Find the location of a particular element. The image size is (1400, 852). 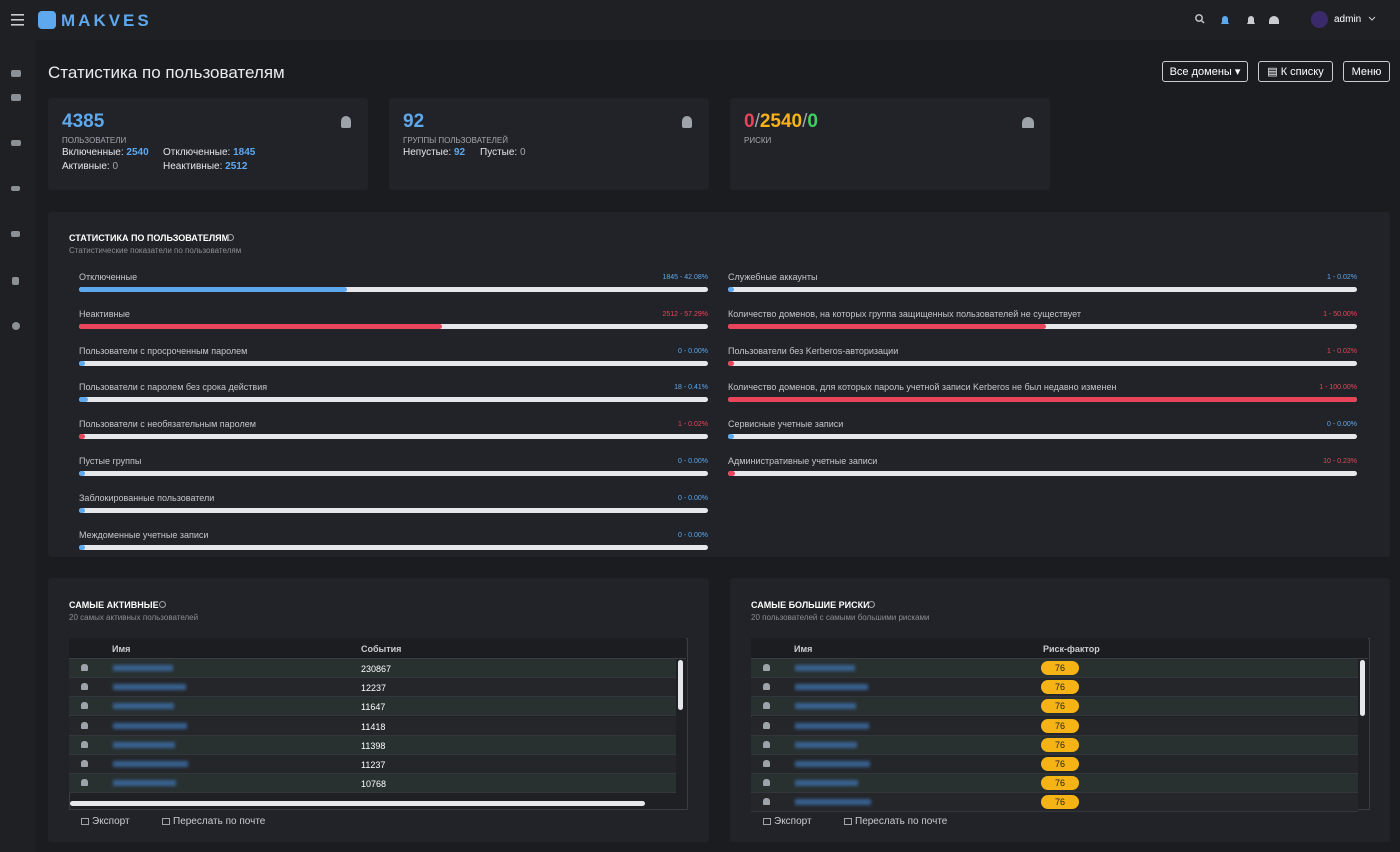

user-chevron is located at coordinates (1372, 19).